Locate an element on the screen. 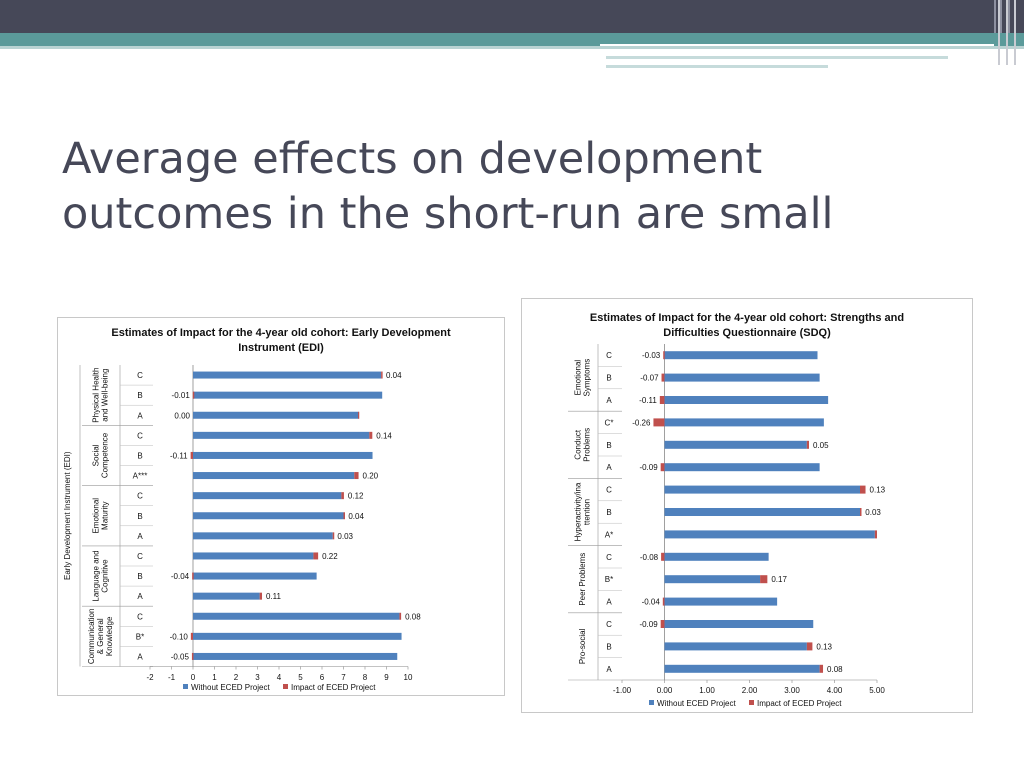 The width and height of the screenshot is (1024, 768). x-tick-label: 4 is located at coordinates (279, 677).